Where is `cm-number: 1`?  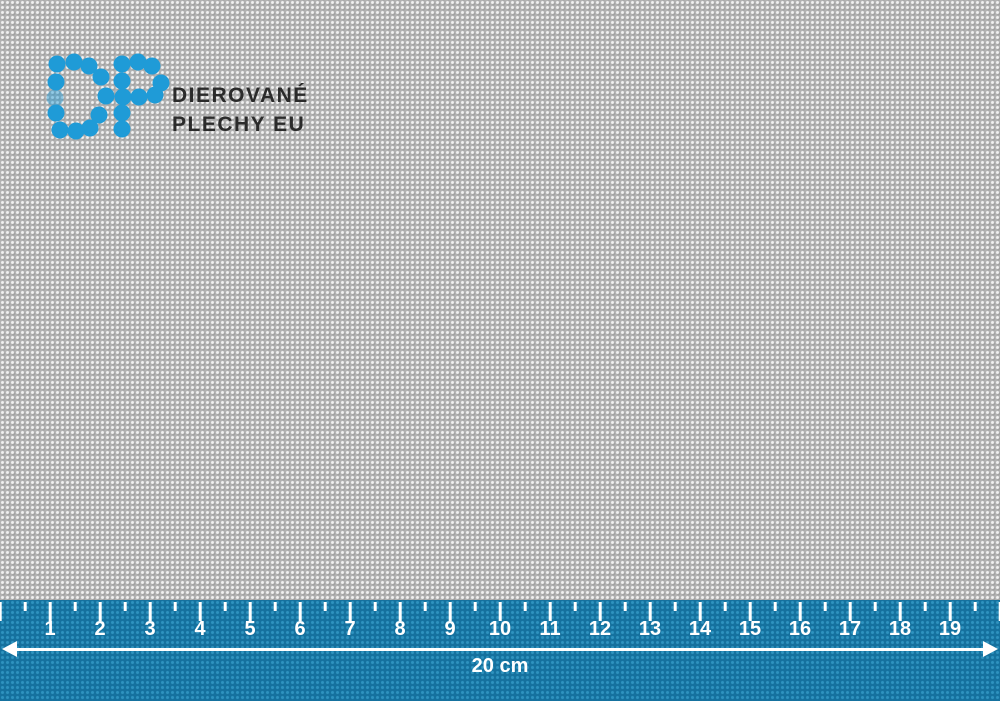
cm-number: 1 is located at coordinates (50, 629).